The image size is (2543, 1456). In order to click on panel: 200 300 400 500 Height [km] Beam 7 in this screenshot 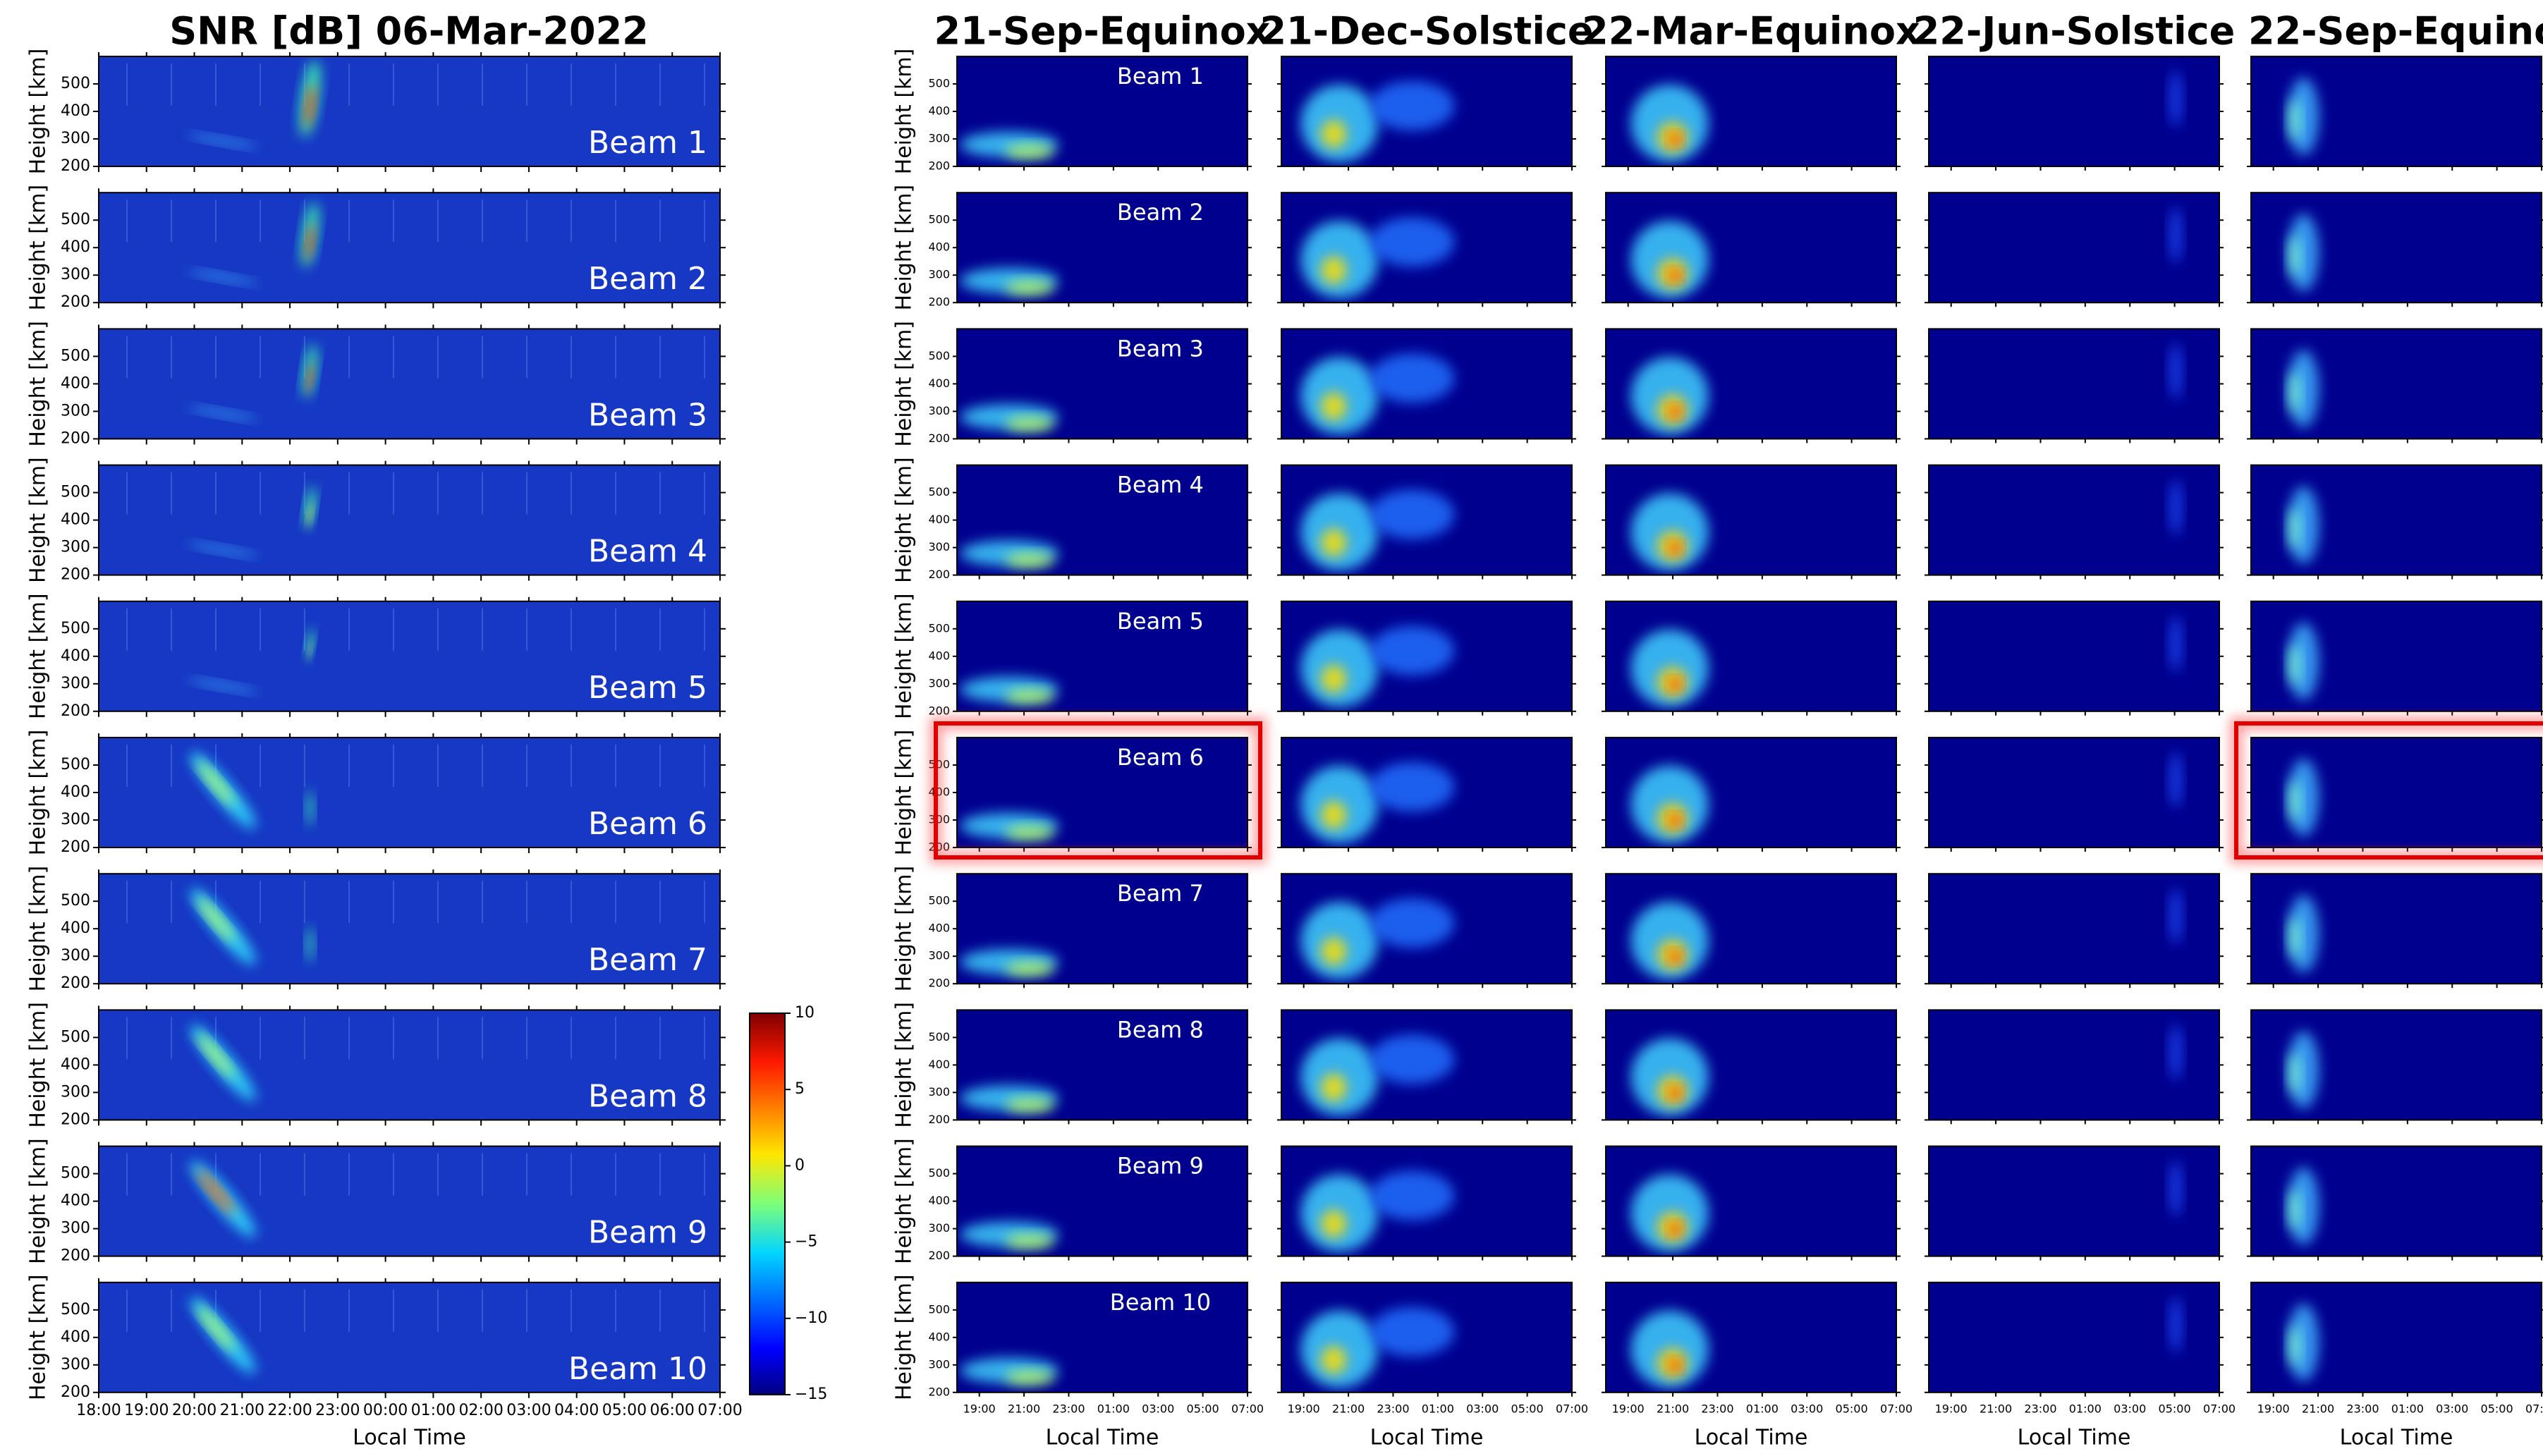, I will do `click(1072, 929)`.